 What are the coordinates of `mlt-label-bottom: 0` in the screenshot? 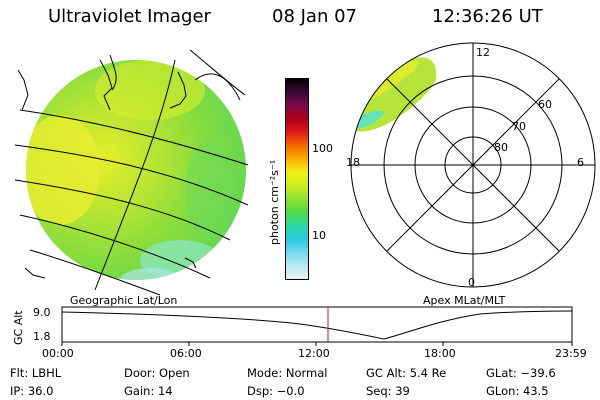 It's located at (471, 282).